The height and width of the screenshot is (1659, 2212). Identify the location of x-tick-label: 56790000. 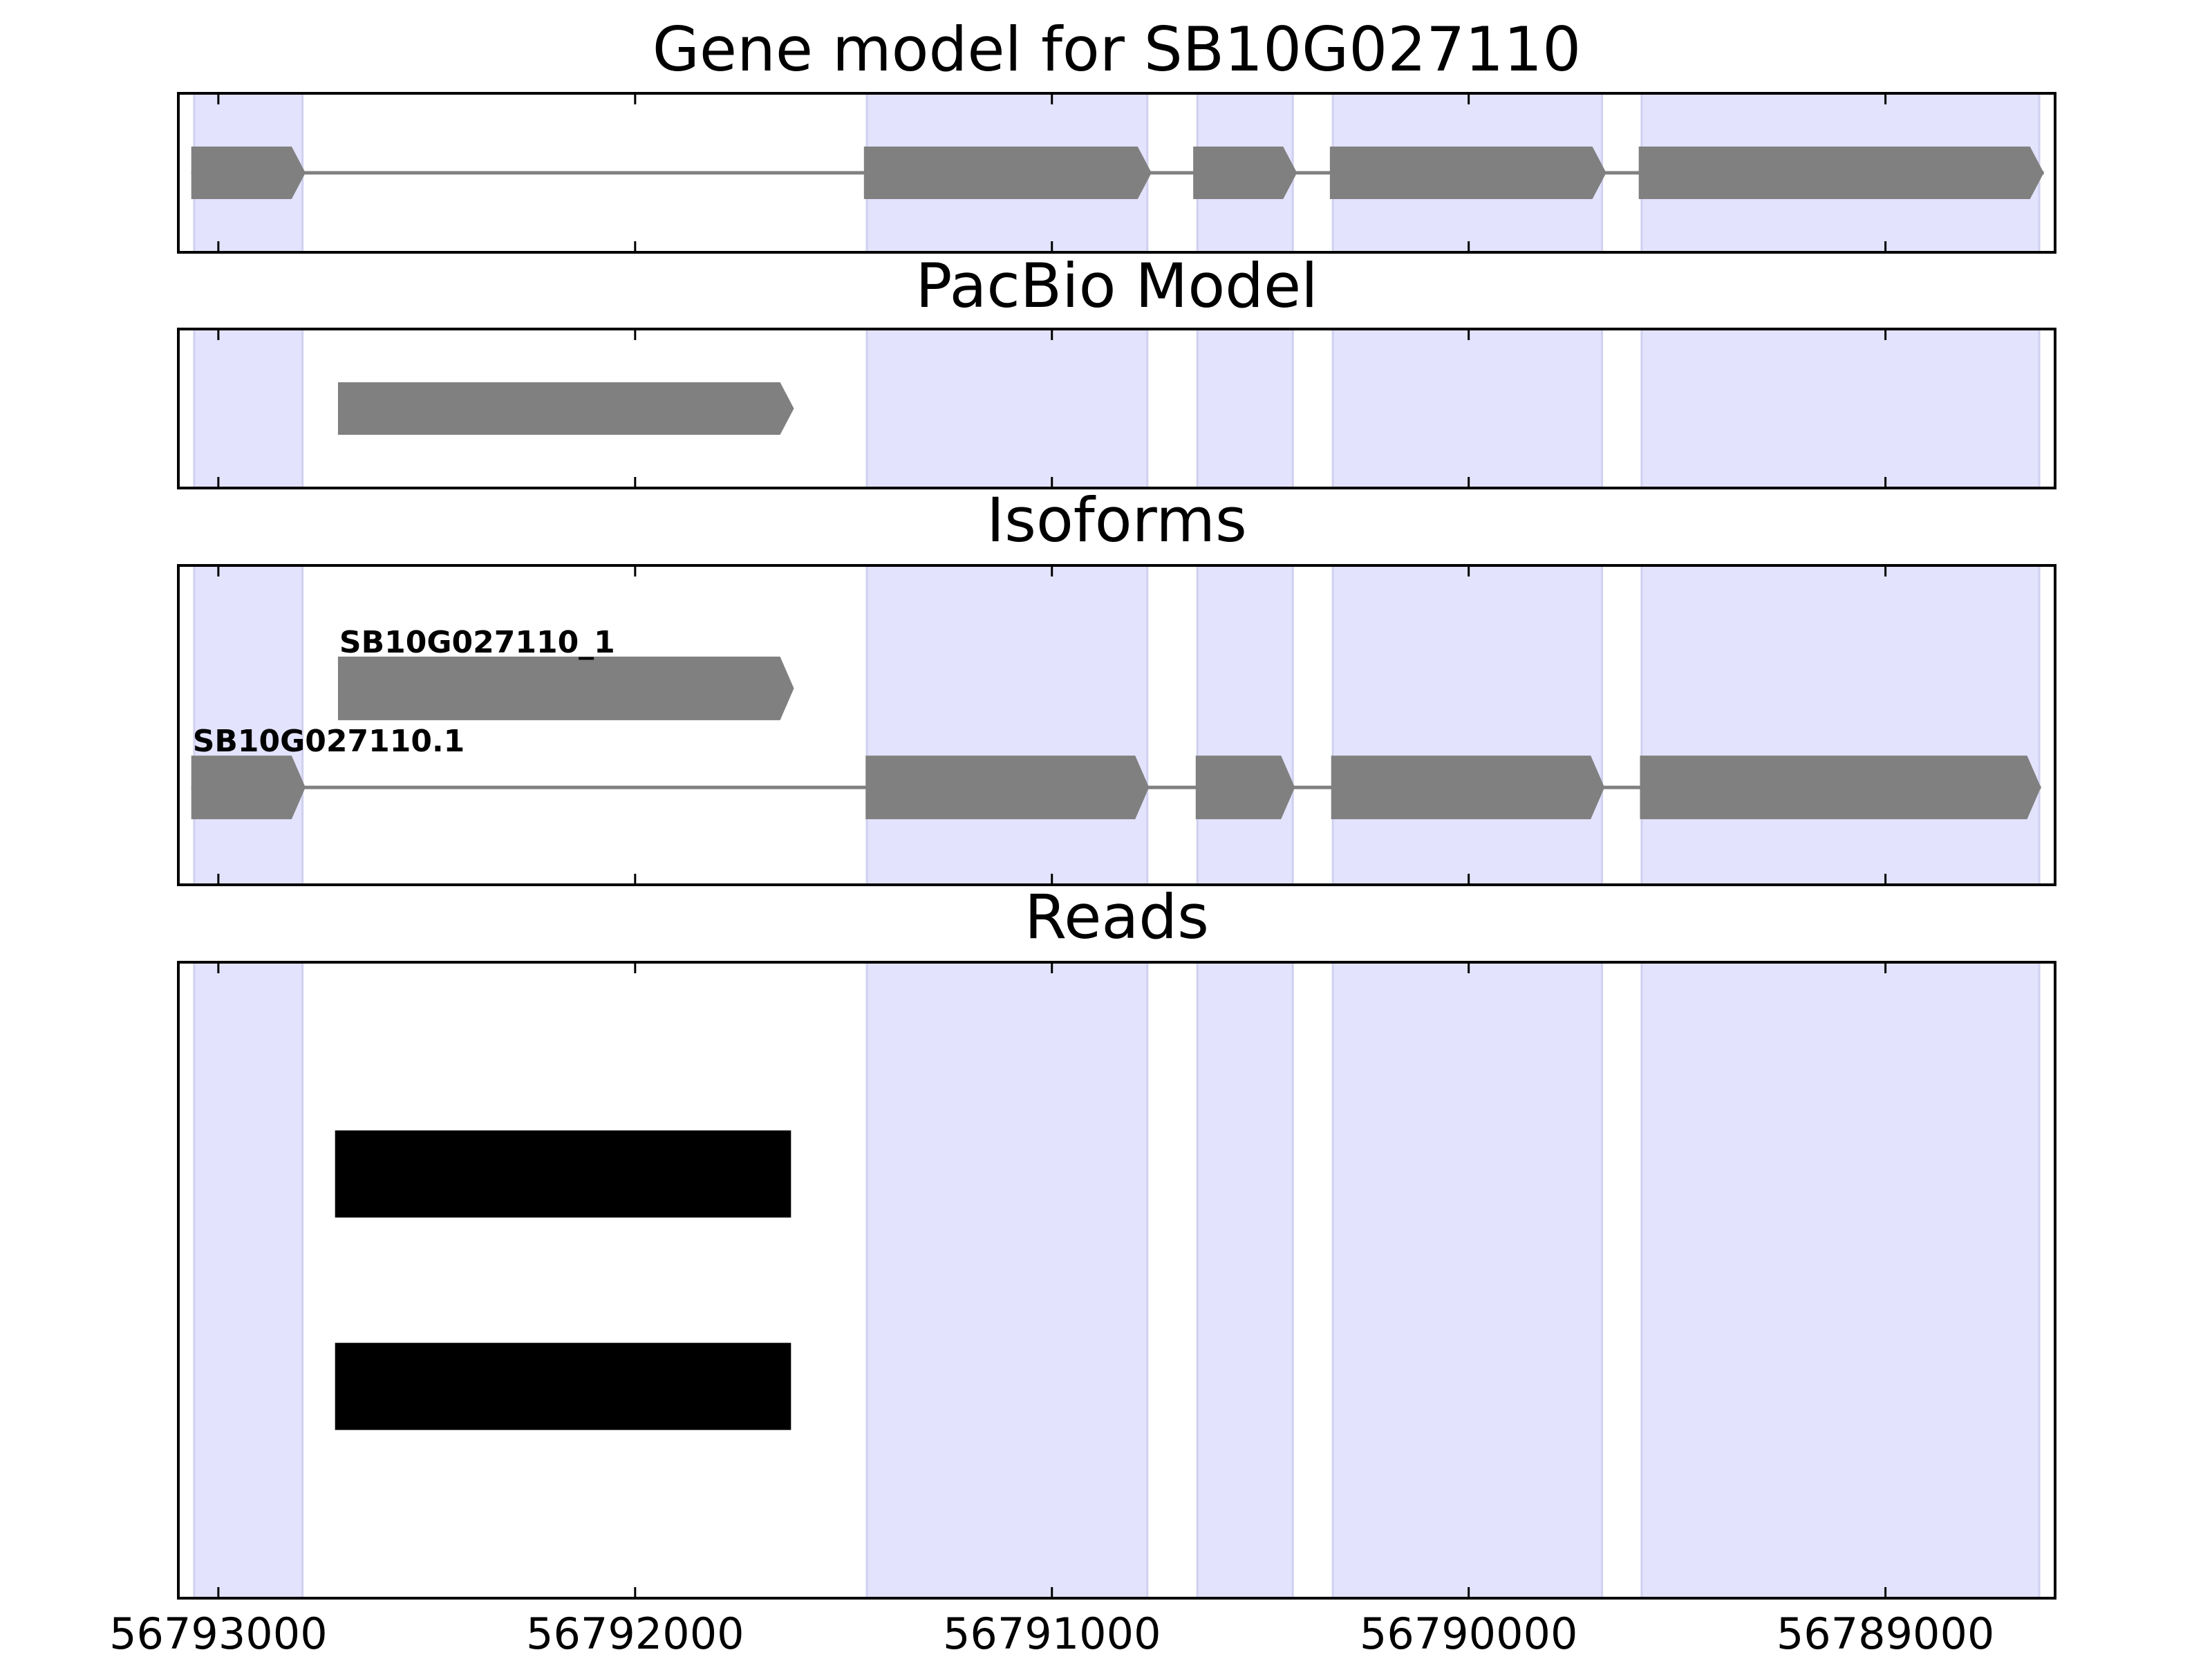
(1469, 1634).